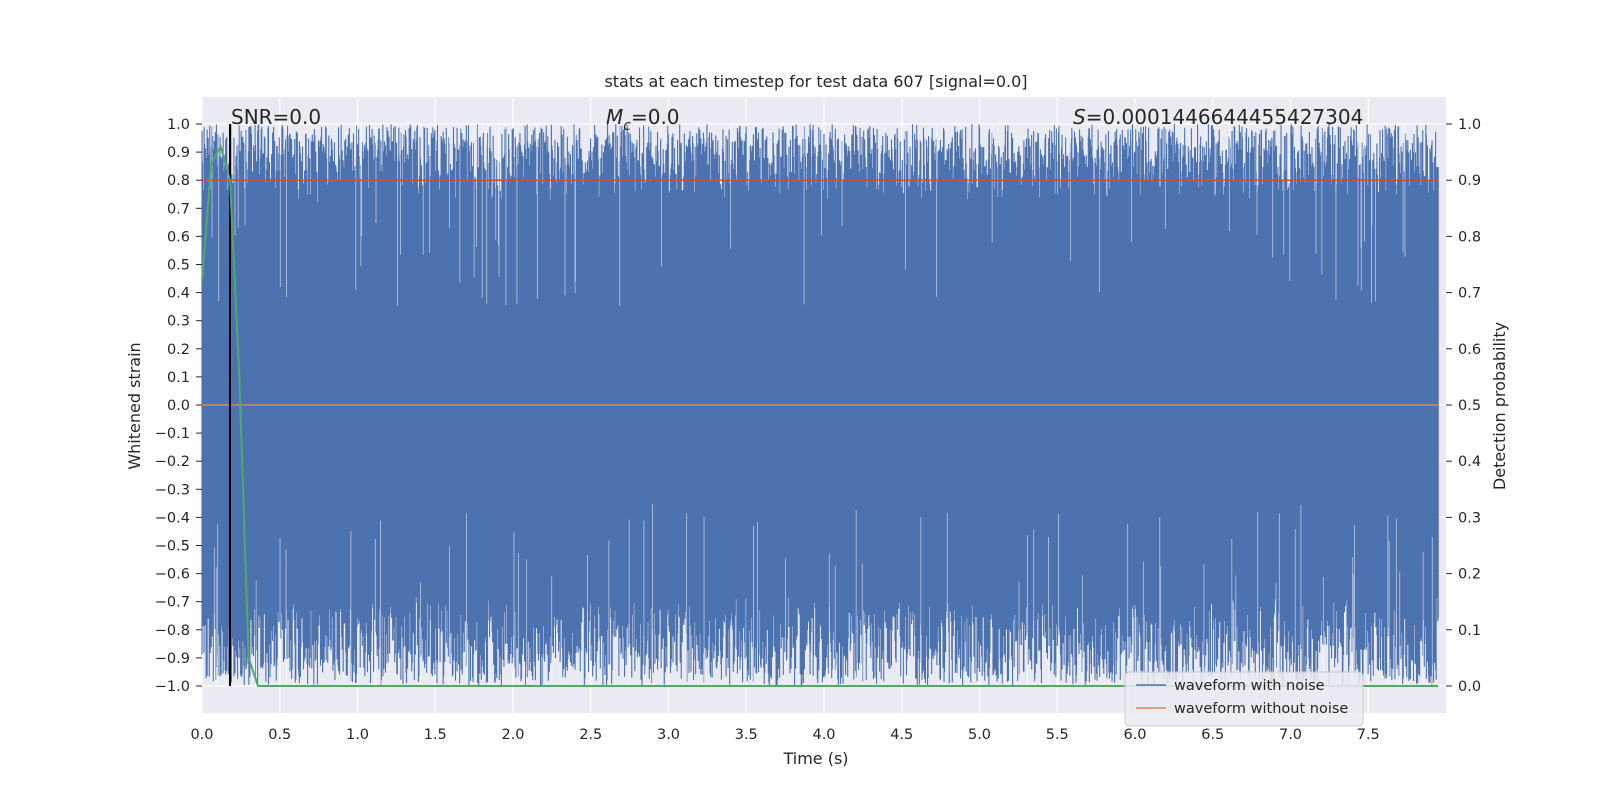 The image size is (1600, 800). I want to click on y-right-tick-label: 0.5, so click(1469, 406).